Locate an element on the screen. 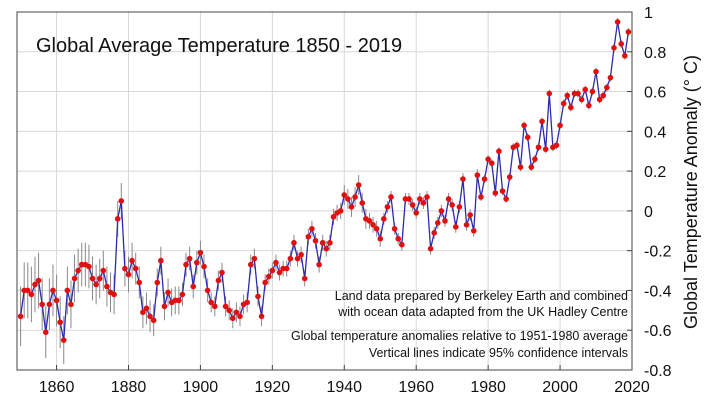 The image size is (717, 404). x-tick-label: 1940 is located at coordinates (344, 387).